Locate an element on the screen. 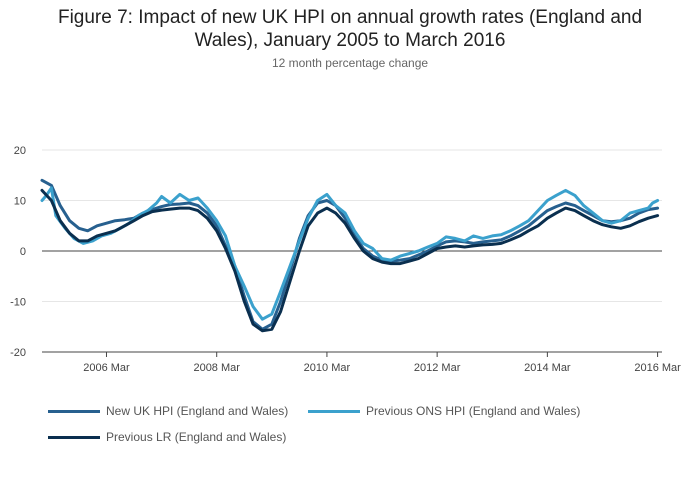 The width and height of the screenshot is (700, 502). legend-label: Previous ONS HPI (England and Wales) is located at coordinates (473, 411).